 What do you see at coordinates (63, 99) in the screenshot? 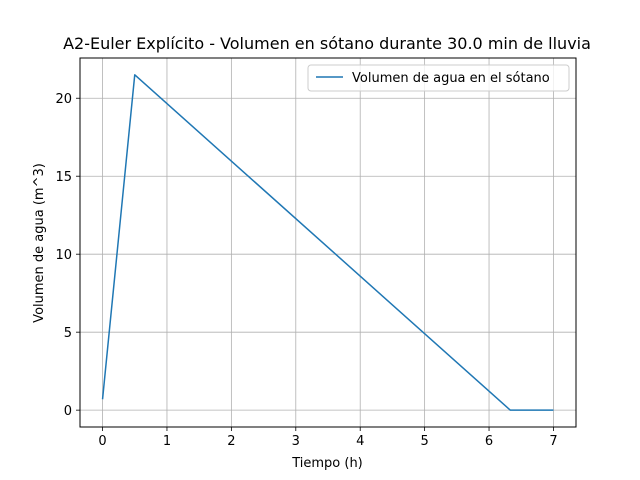
I see `y-tick-label: 20` at bounding box center [63, 99].